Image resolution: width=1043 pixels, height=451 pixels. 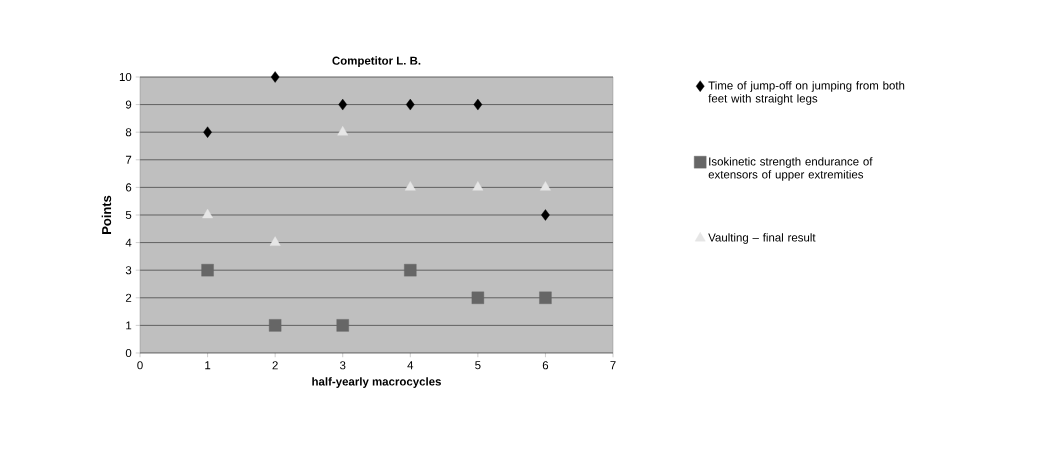 What do you see at coordinates (128, 104) in the screenshot?
I see `y-tick-label: 9` at bounding box center [128, 104].